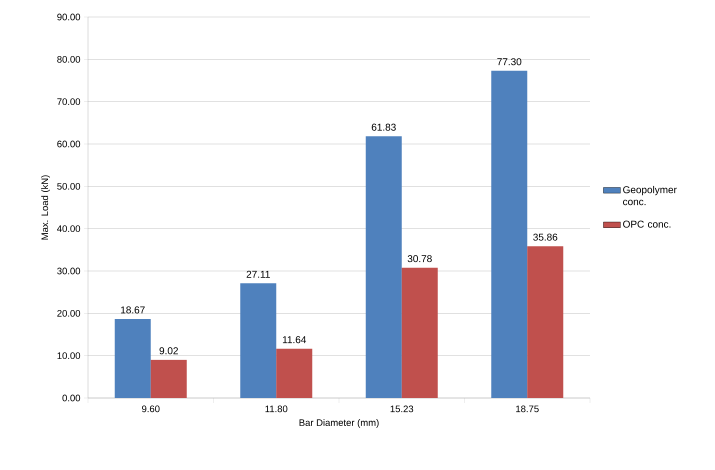 The image size is (715, 470). Describe the element at coordinates (646, 224) in the screenshot. I see `legend-label: OPC conc.` at that location.